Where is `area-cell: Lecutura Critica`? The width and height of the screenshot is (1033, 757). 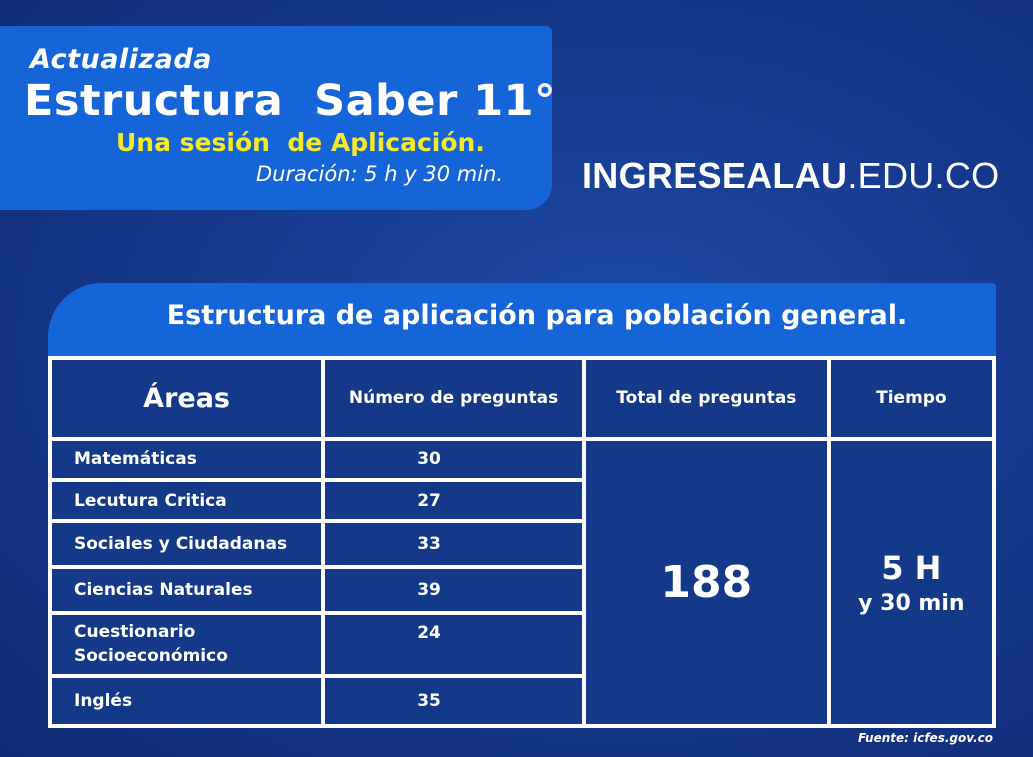 area-cell: Lecutura Critica is located at coordinates (186, 500).